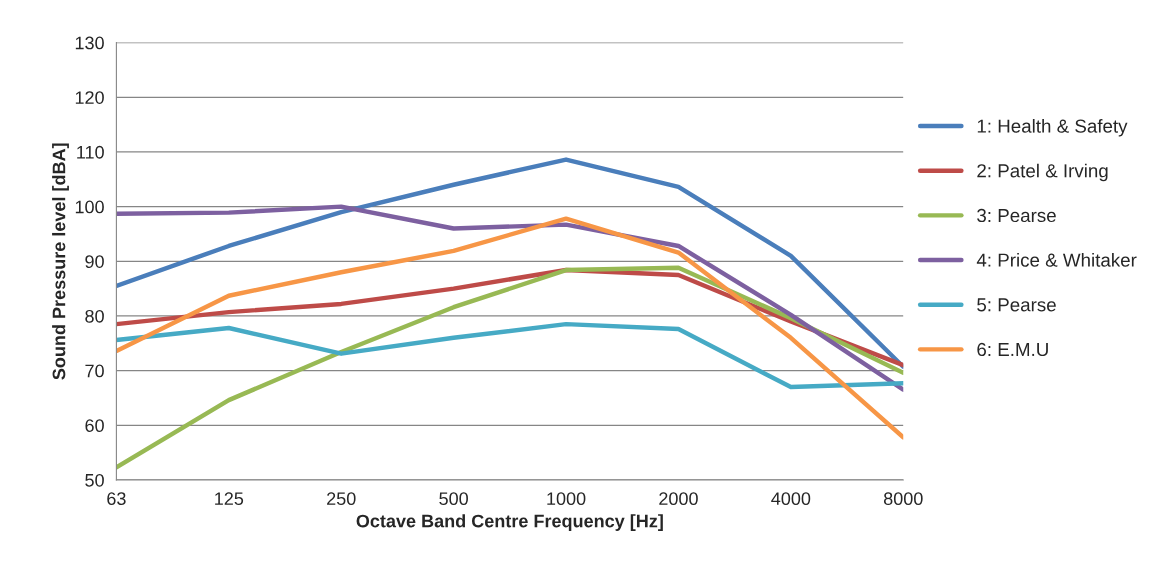  I want to click on legend-label: 4: Price & Whitaker, so click(1056, 260).